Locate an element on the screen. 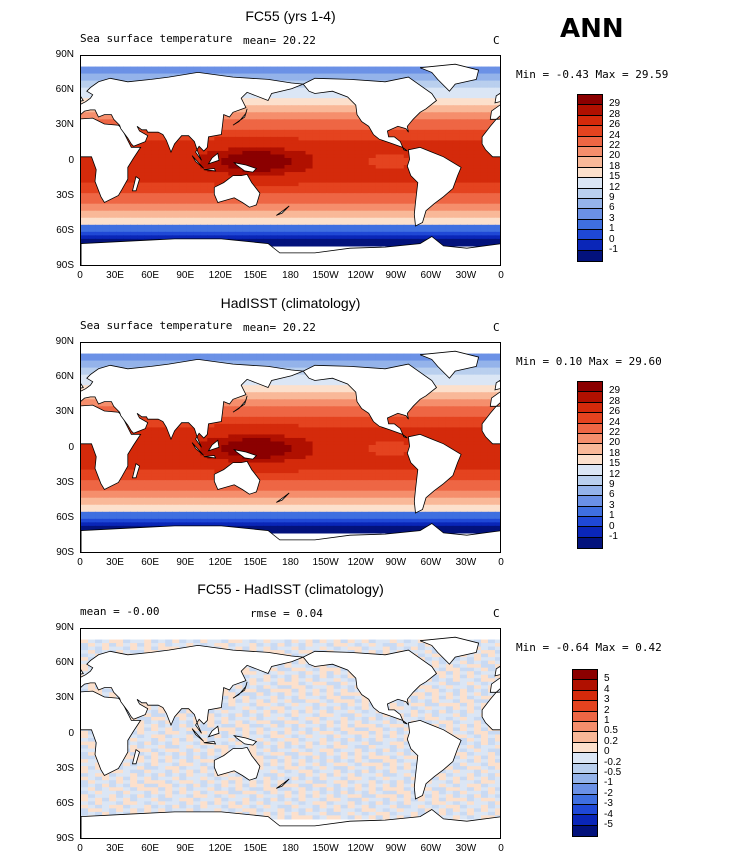 The width and height of the screenshot is (733, 866). panel-left-label: Sea surface temperature is located at coordinates (156, 38).